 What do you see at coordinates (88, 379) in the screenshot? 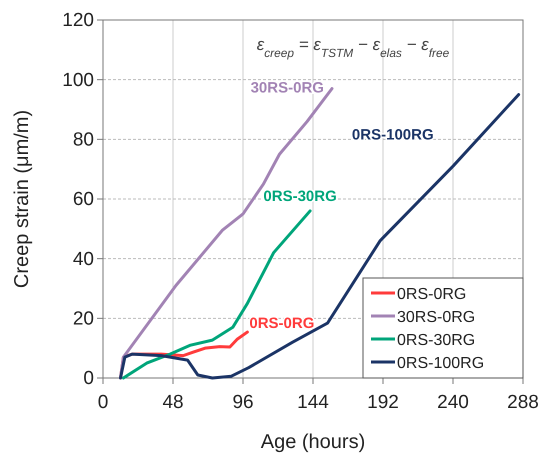
I see `y-tick-label: 0` at bounding box center [88, 379].